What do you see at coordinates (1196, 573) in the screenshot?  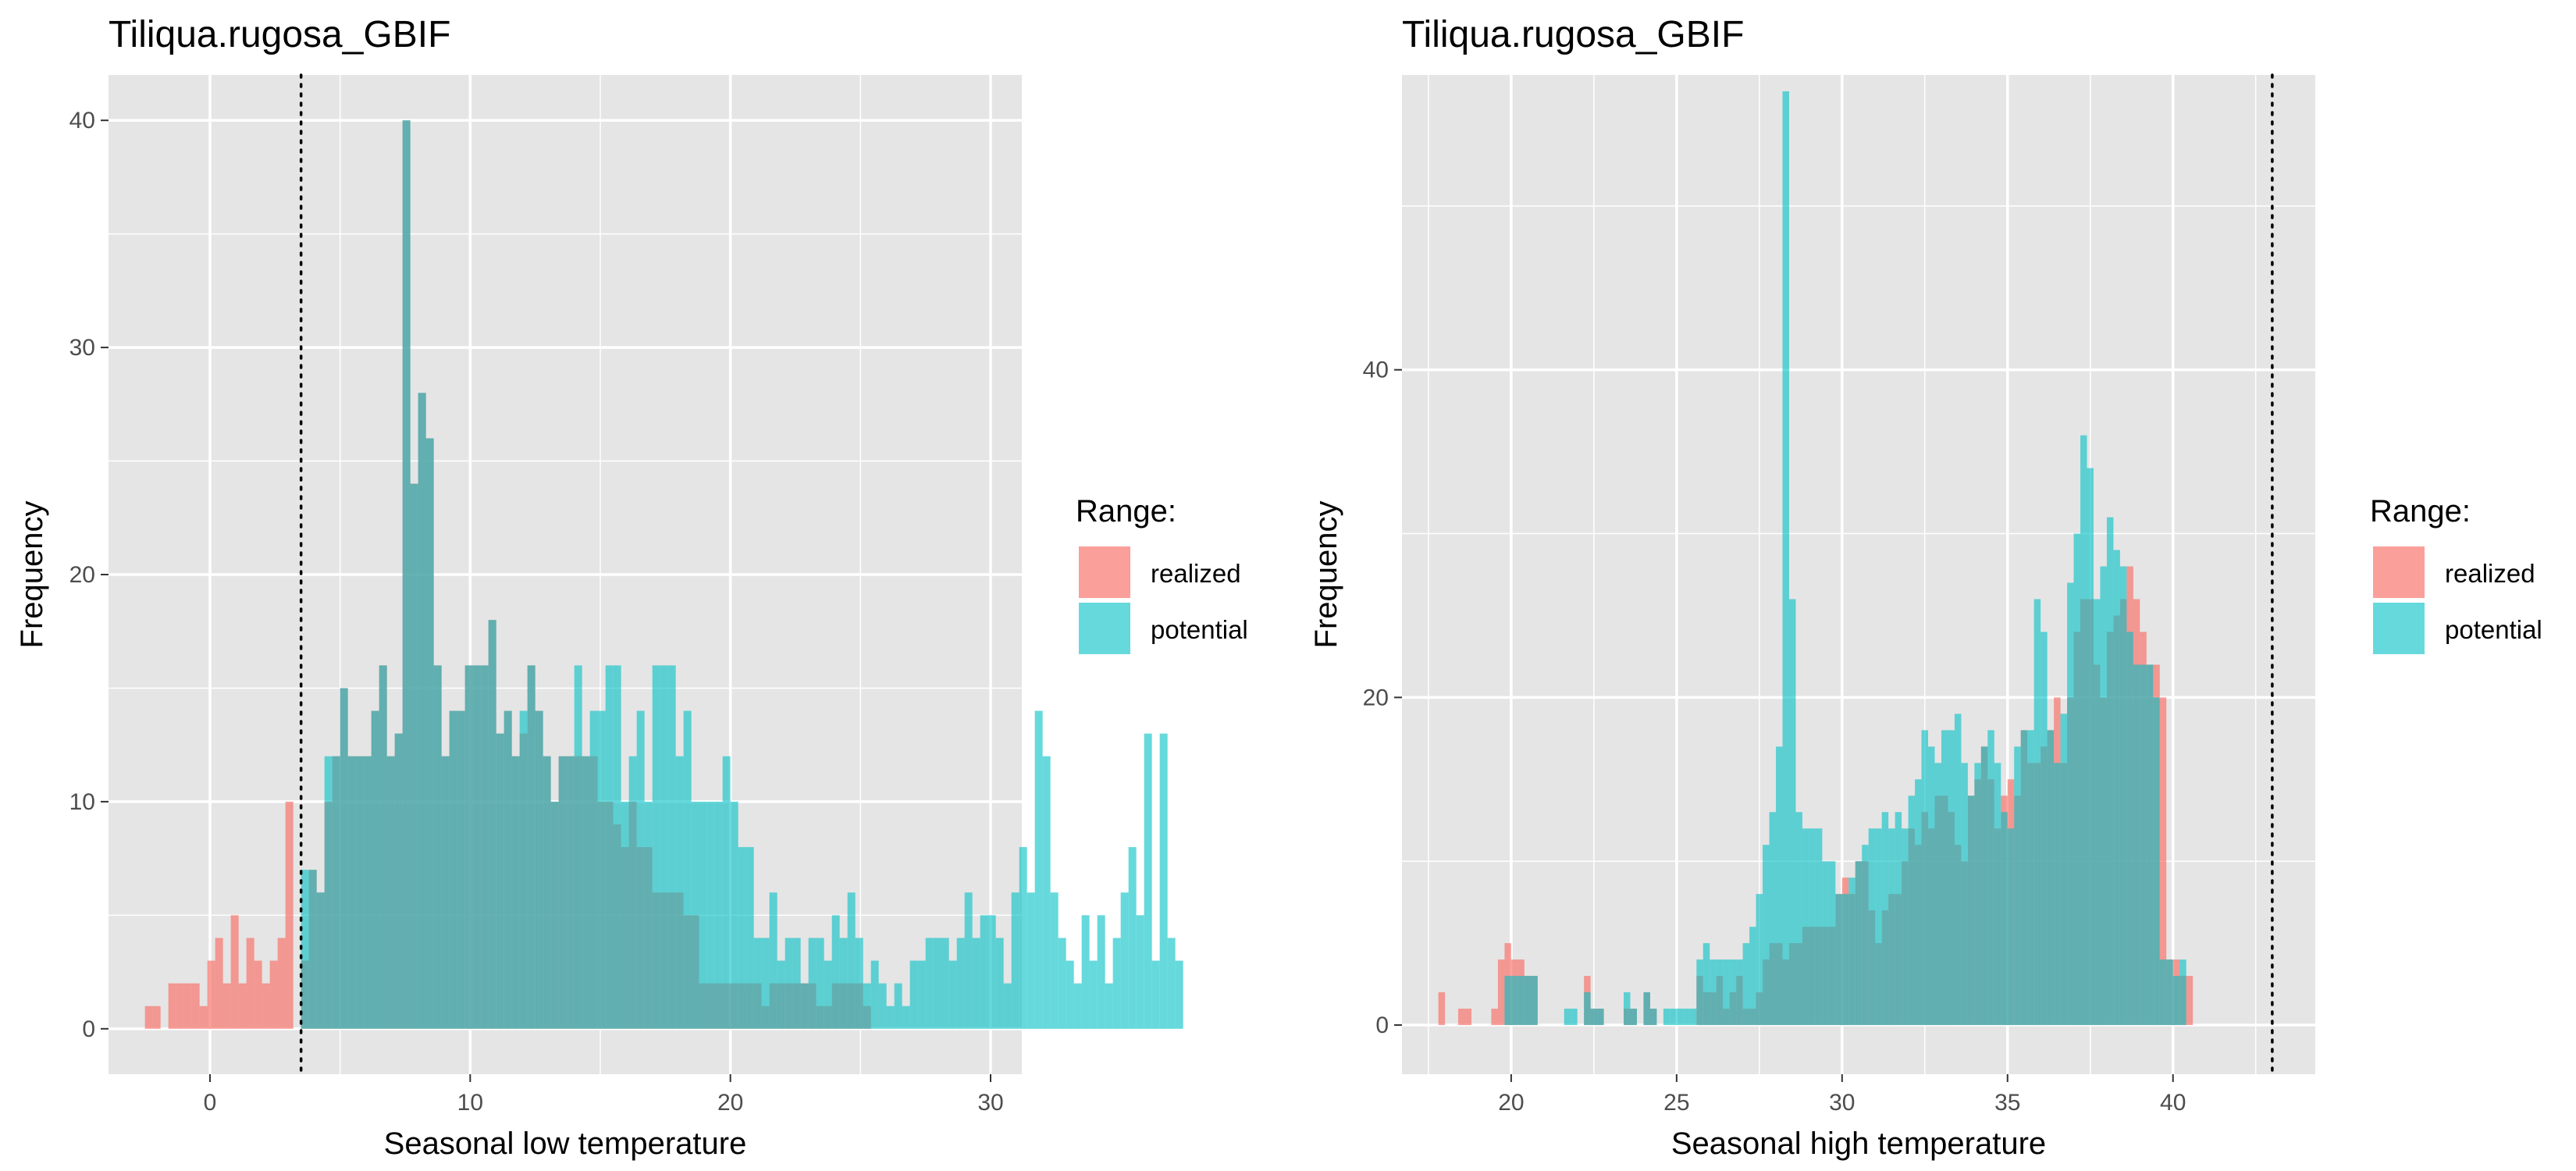 I see `legend-label-realized: realized` at bounding box center [1196, 573].